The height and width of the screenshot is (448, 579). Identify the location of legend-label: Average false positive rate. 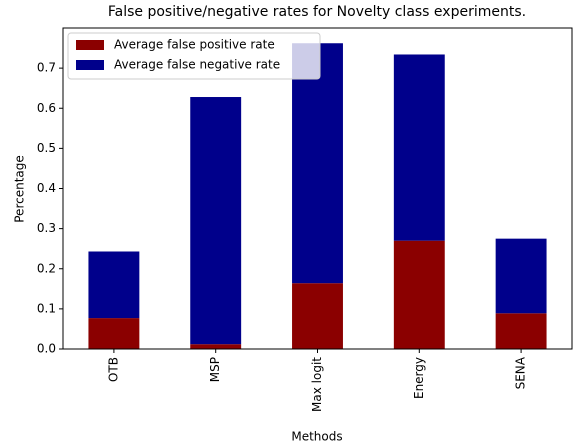
(194, 45).